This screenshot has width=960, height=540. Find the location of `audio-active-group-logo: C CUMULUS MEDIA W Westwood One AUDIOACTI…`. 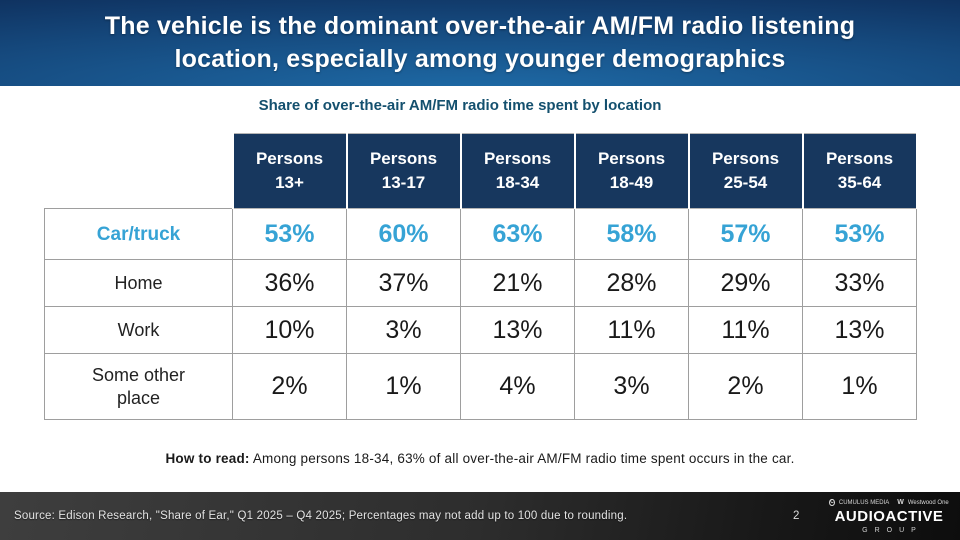

audio-active-group-logo: C CUMULUS MEDIA W Westwood One AUDIOACTI… is located at coordinates (889, 516).